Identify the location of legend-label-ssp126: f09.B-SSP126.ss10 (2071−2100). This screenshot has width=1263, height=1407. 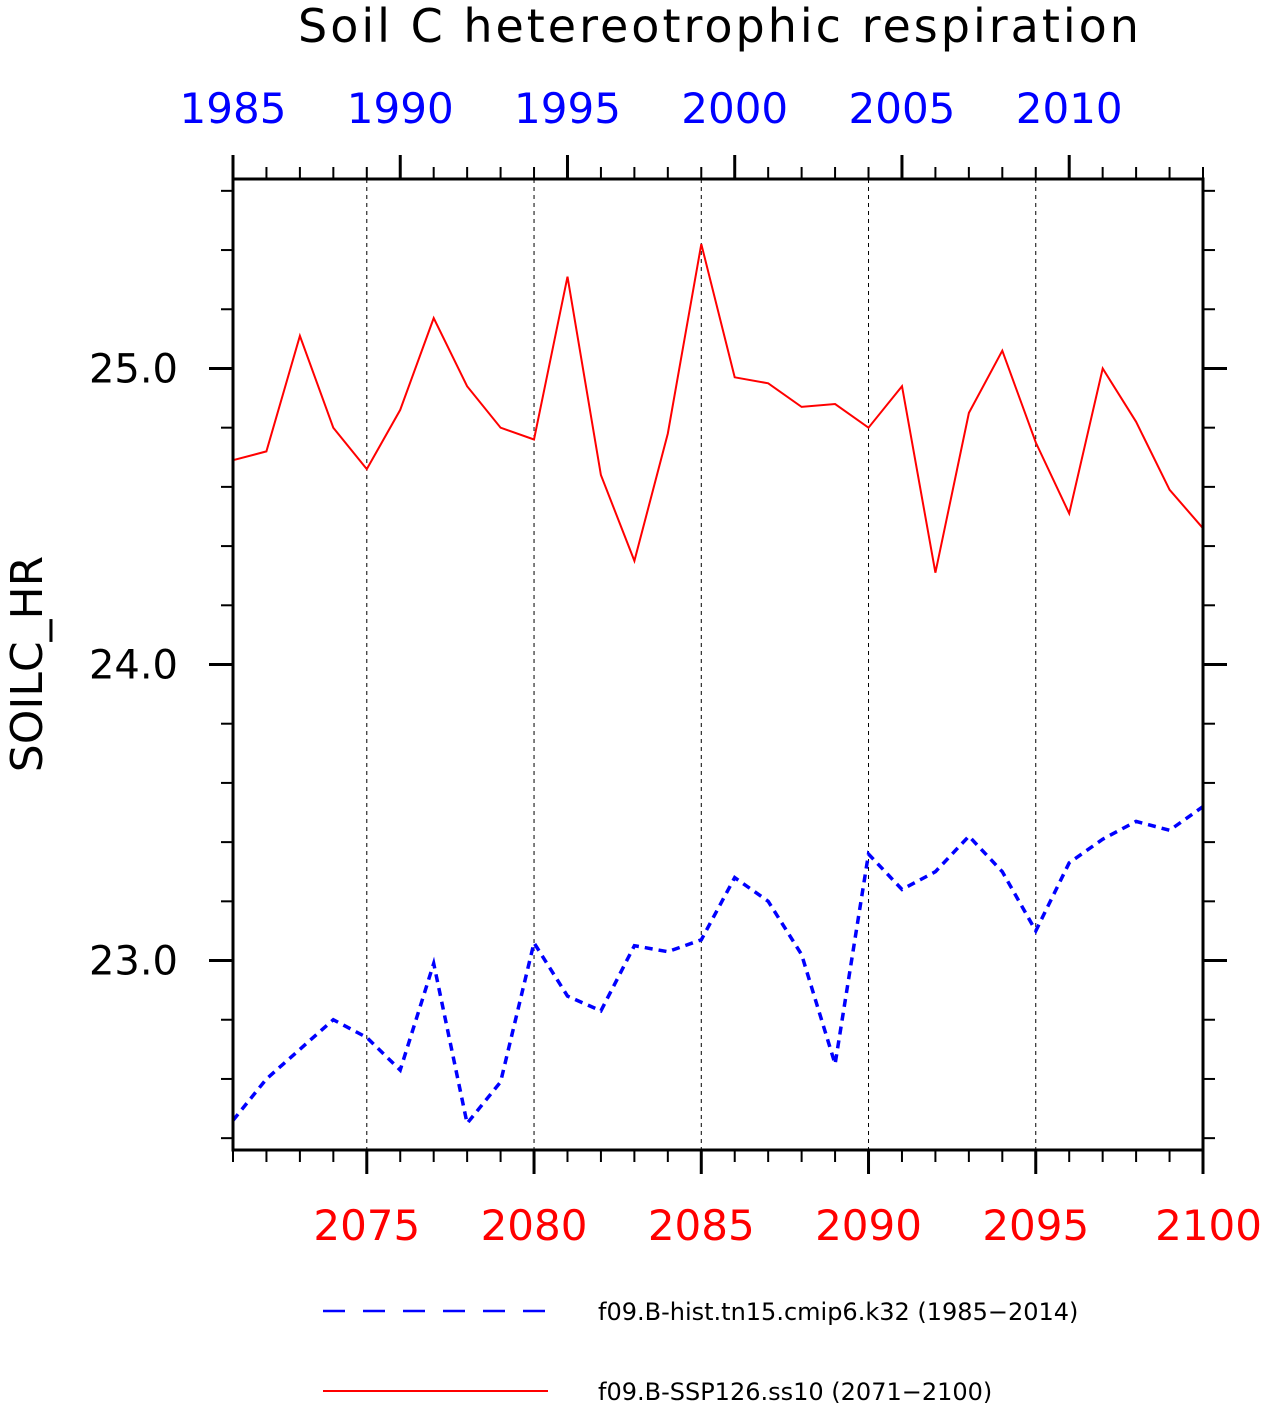
(795, 1392).